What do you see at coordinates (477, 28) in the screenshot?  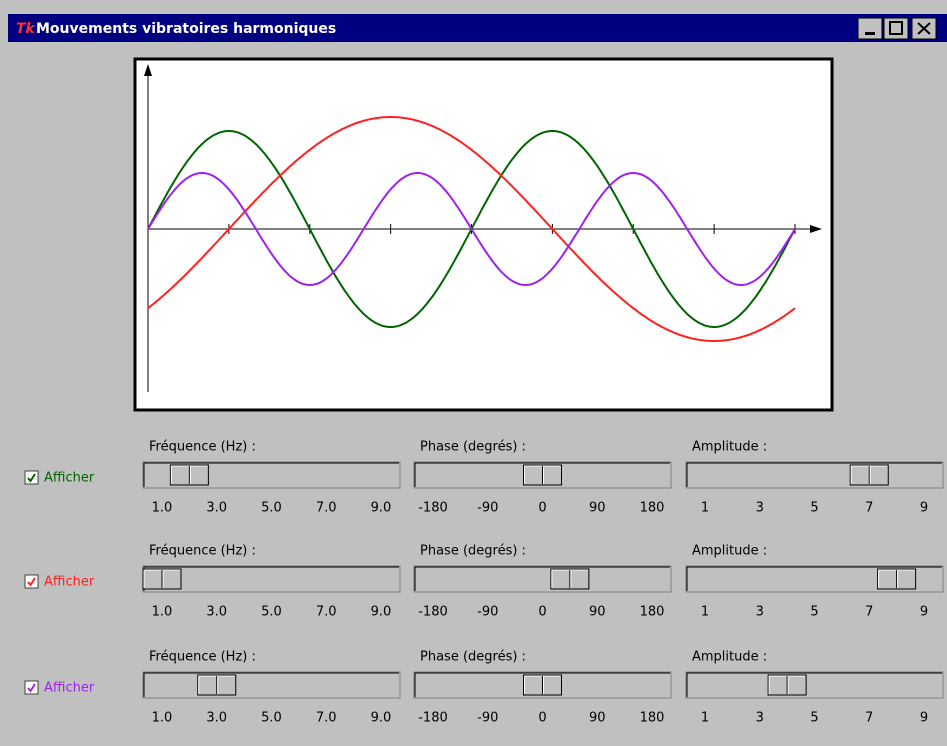 I see `title-bar` at bounding box center [477, 28].